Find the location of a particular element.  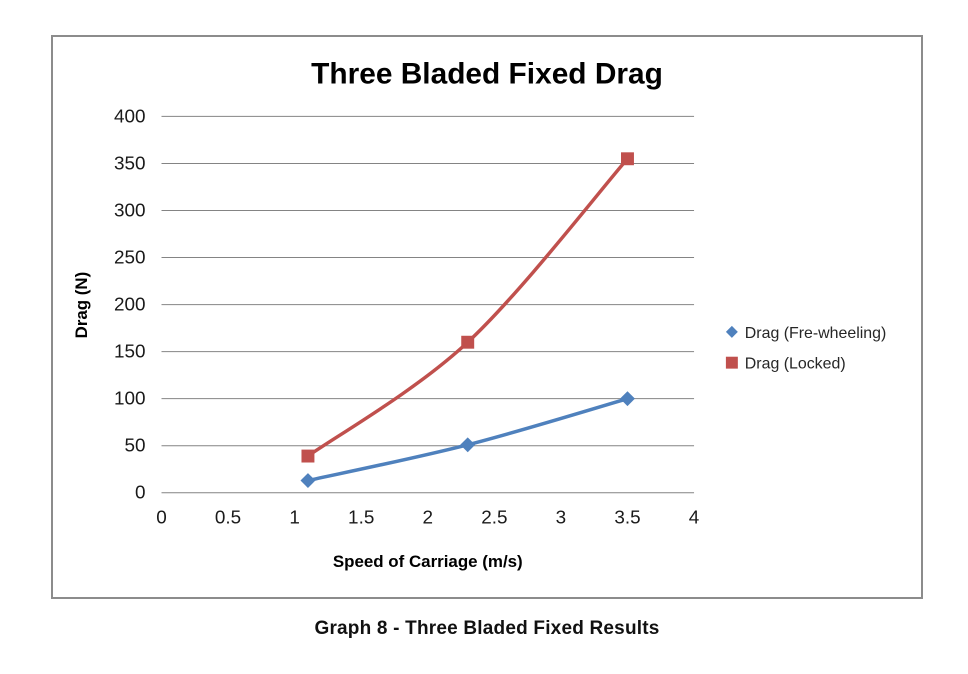

figure-caption: Graph 8 - Three Bladed Fixed Results is located at coordinates (487, 628).